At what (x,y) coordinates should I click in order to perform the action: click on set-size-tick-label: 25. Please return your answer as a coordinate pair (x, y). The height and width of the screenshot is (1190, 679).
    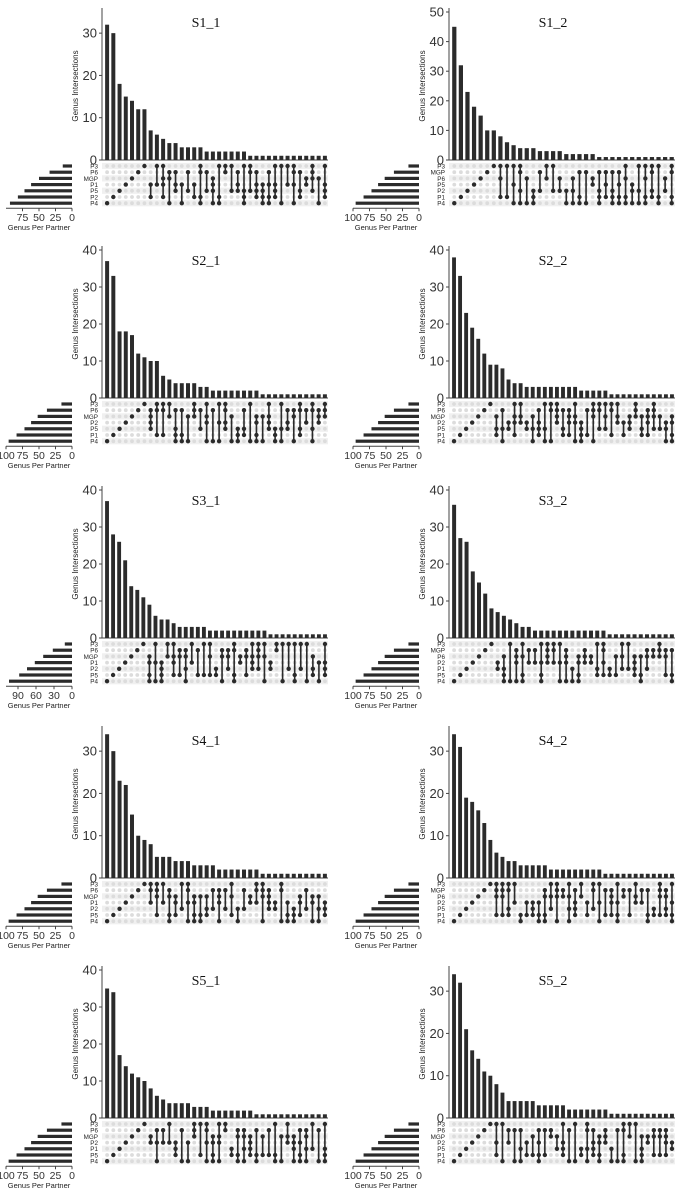
    Looking at the image, I should click on (56, 1176).